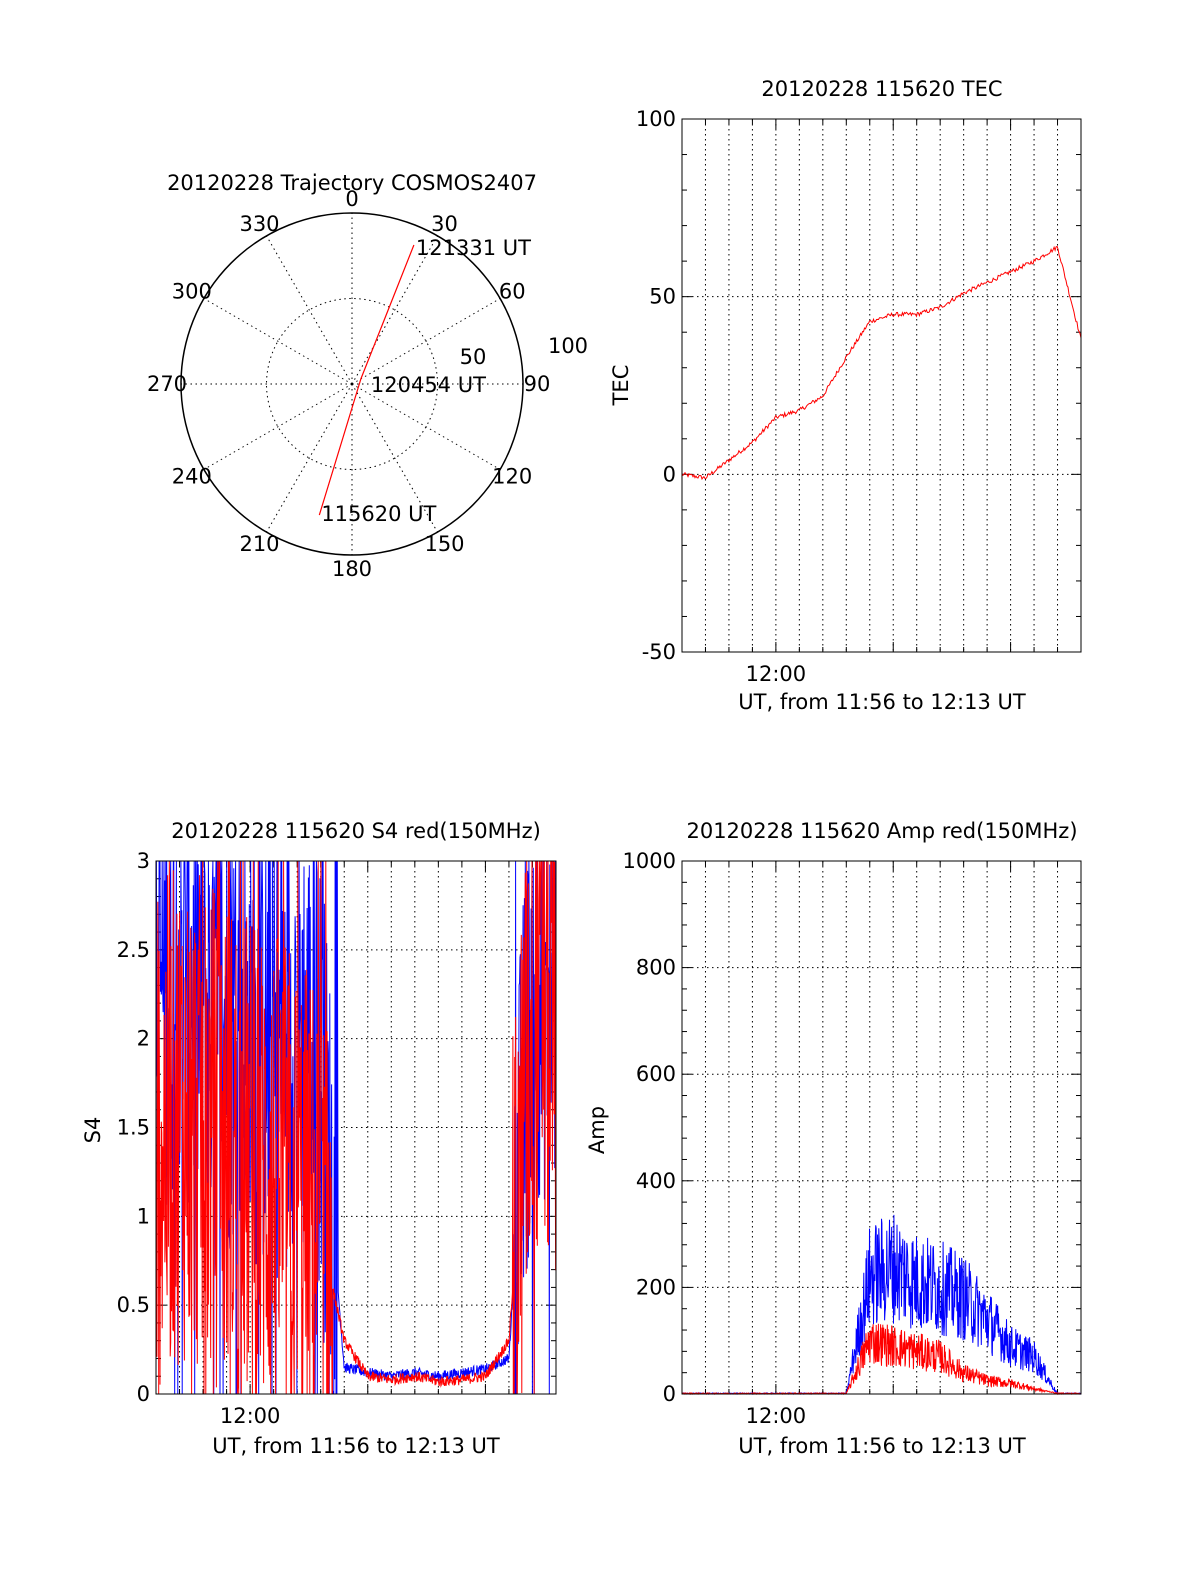  Describe the element at coordinates (356, 1446) in the screenshot. I see `s4-xlabel: UT, from 11:56 to 12:13 UT` at that location.